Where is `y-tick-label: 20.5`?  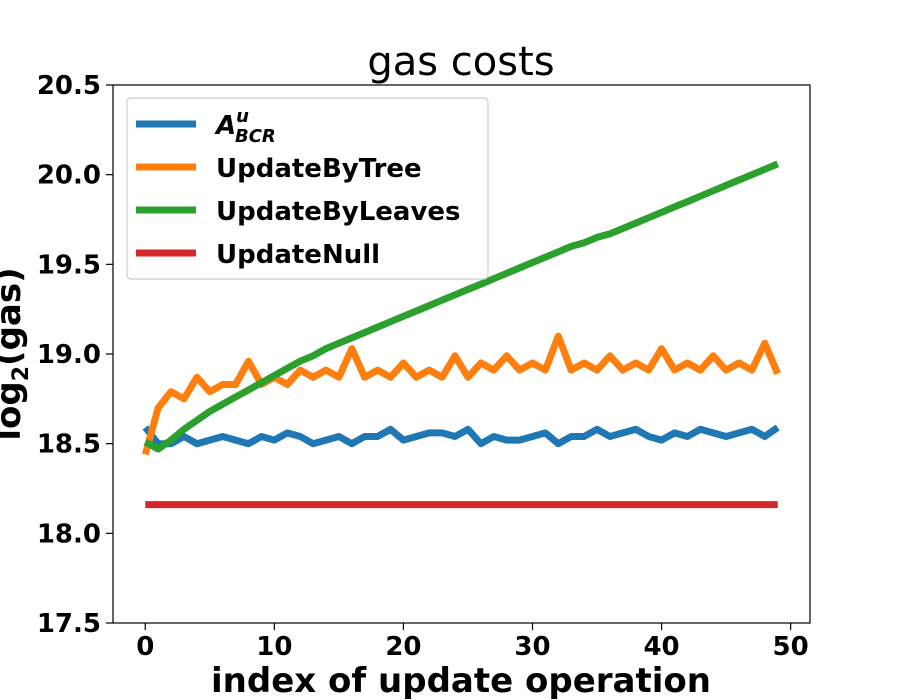 y-tick-label: 20.5 is located at coordinates (69, 86).